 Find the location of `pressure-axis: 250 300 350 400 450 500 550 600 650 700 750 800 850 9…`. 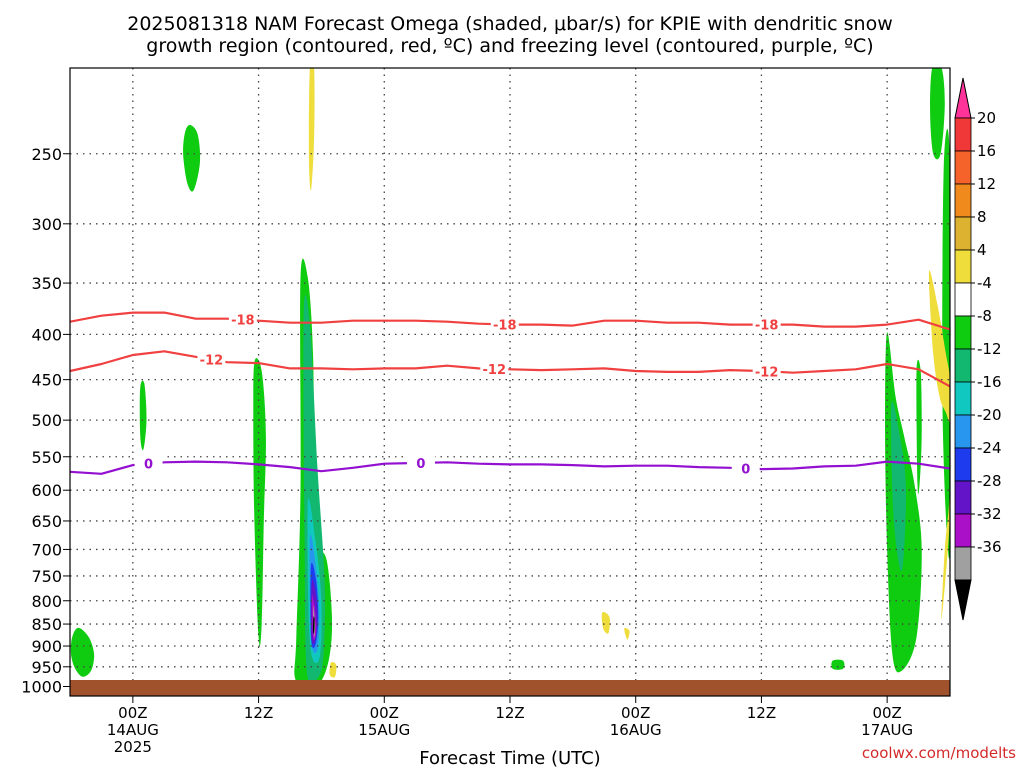

pressure-axis: 250 300 350 400 450 500 550 600 650 700 750 800 850 9… is located at coordinates (45, 421).